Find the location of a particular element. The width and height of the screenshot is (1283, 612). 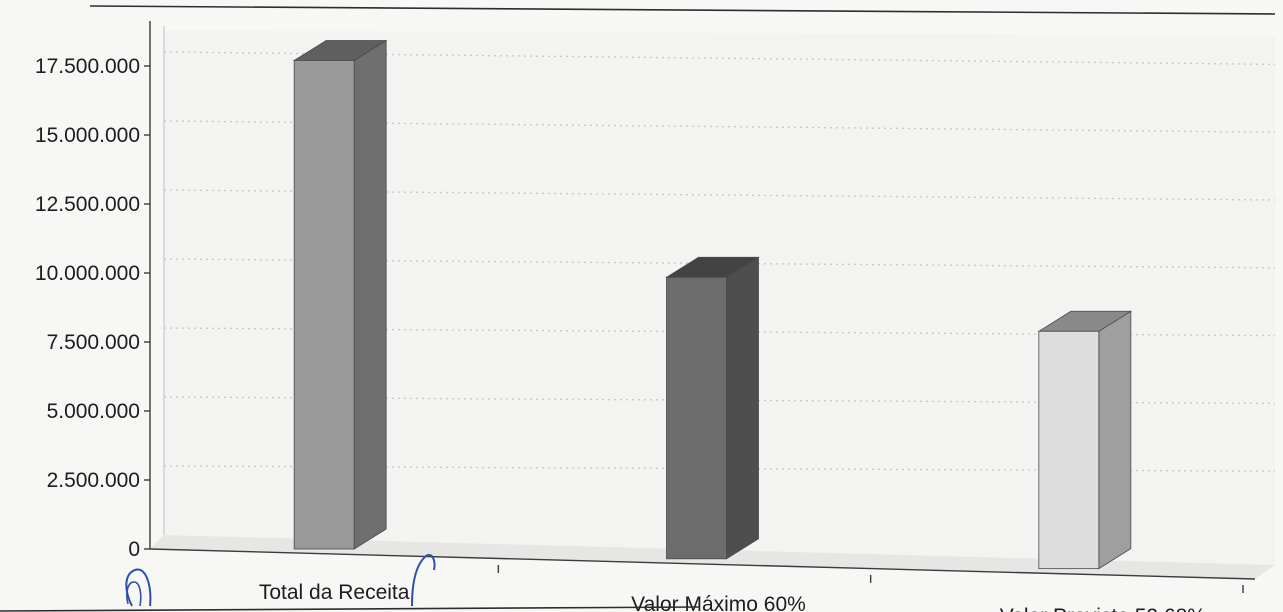

y-tick-label: 7.500.000 is located at coordinates (93, 342).